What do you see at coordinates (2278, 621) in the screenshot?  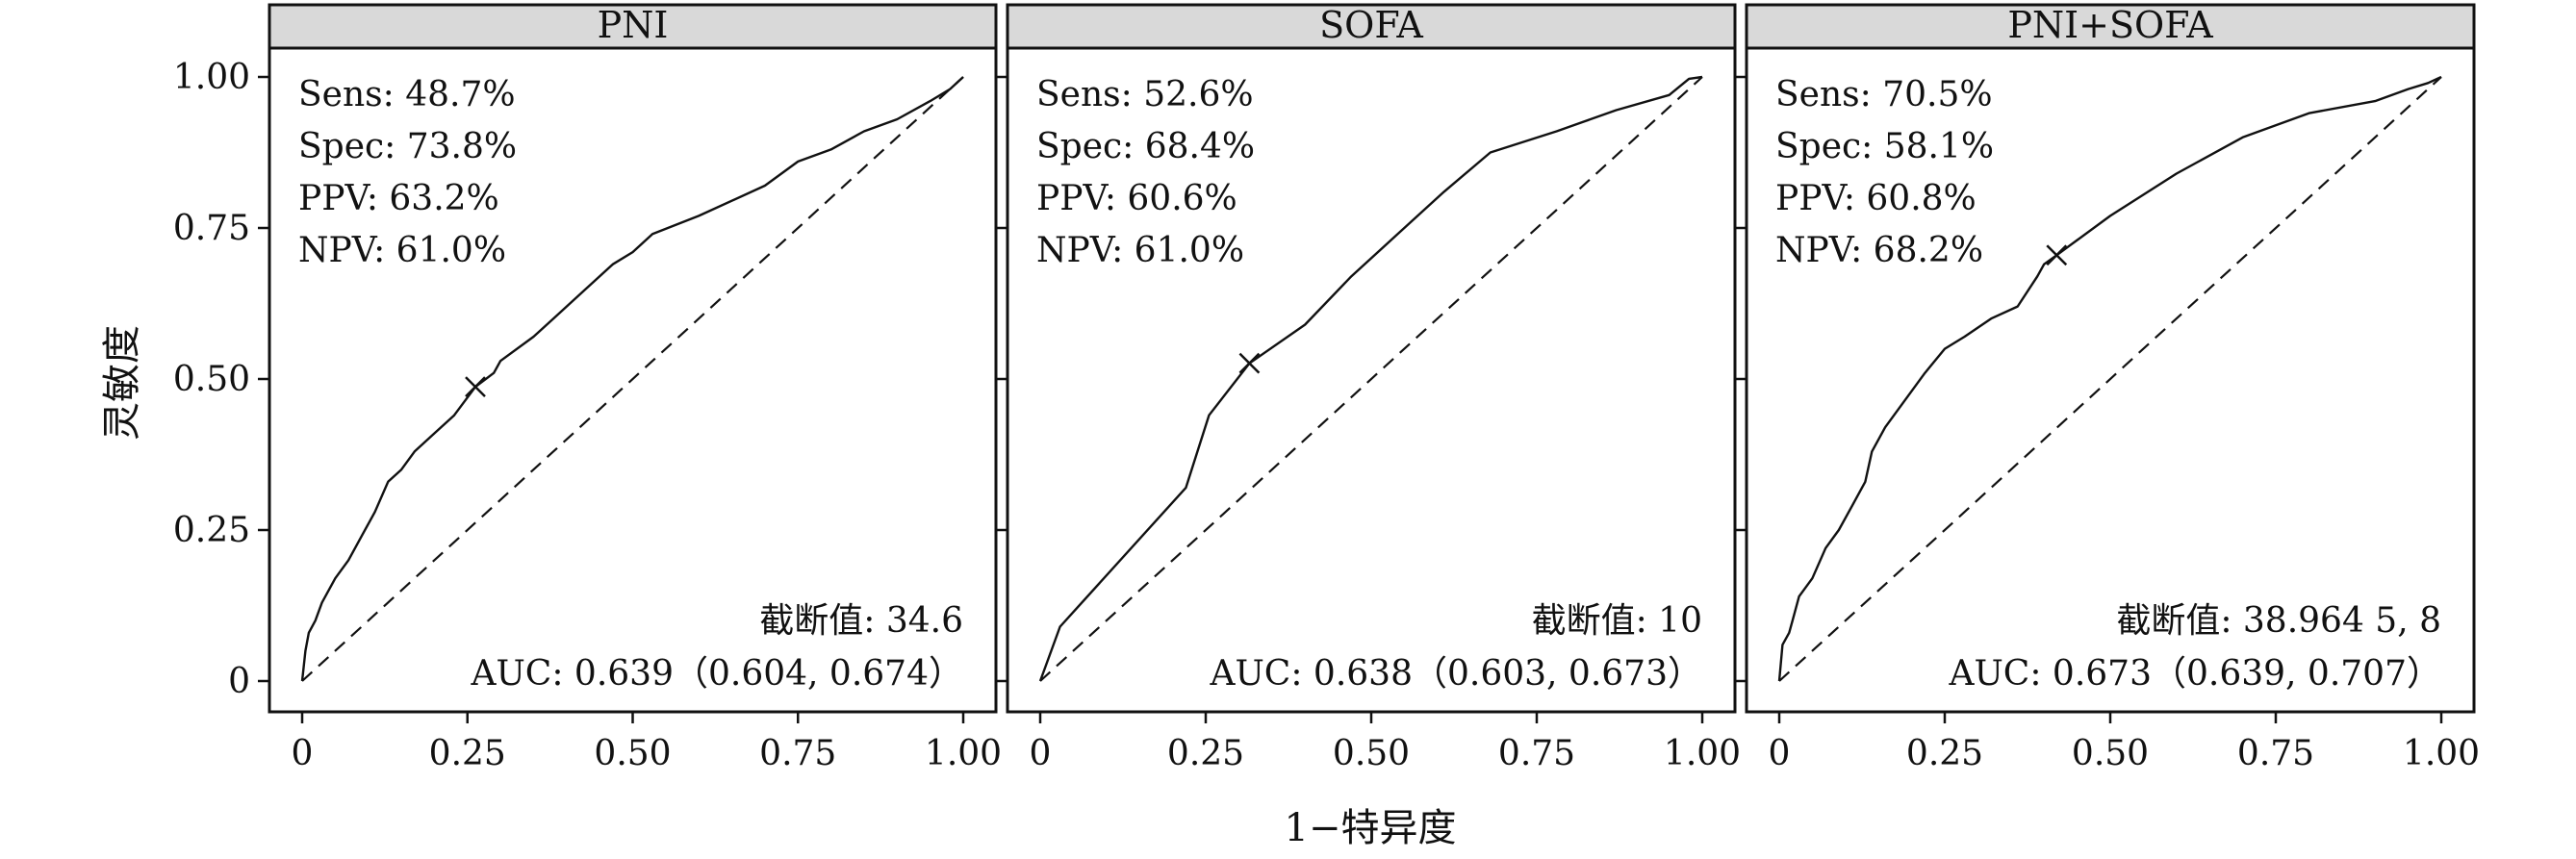 I see `cutoff-label: 截断值: 38.964 5, 8` at bounding box center [2278, 621].